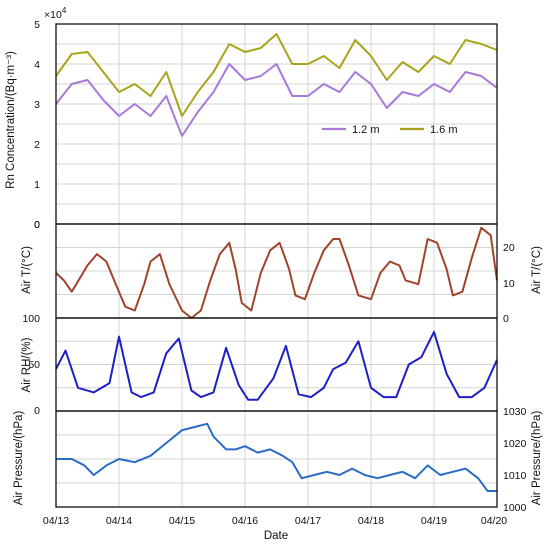 The image size is (550, 544). Describe the element at coordinates (245, 521) in the screenshot. I see `x-tick-label: 04/16` at that location.